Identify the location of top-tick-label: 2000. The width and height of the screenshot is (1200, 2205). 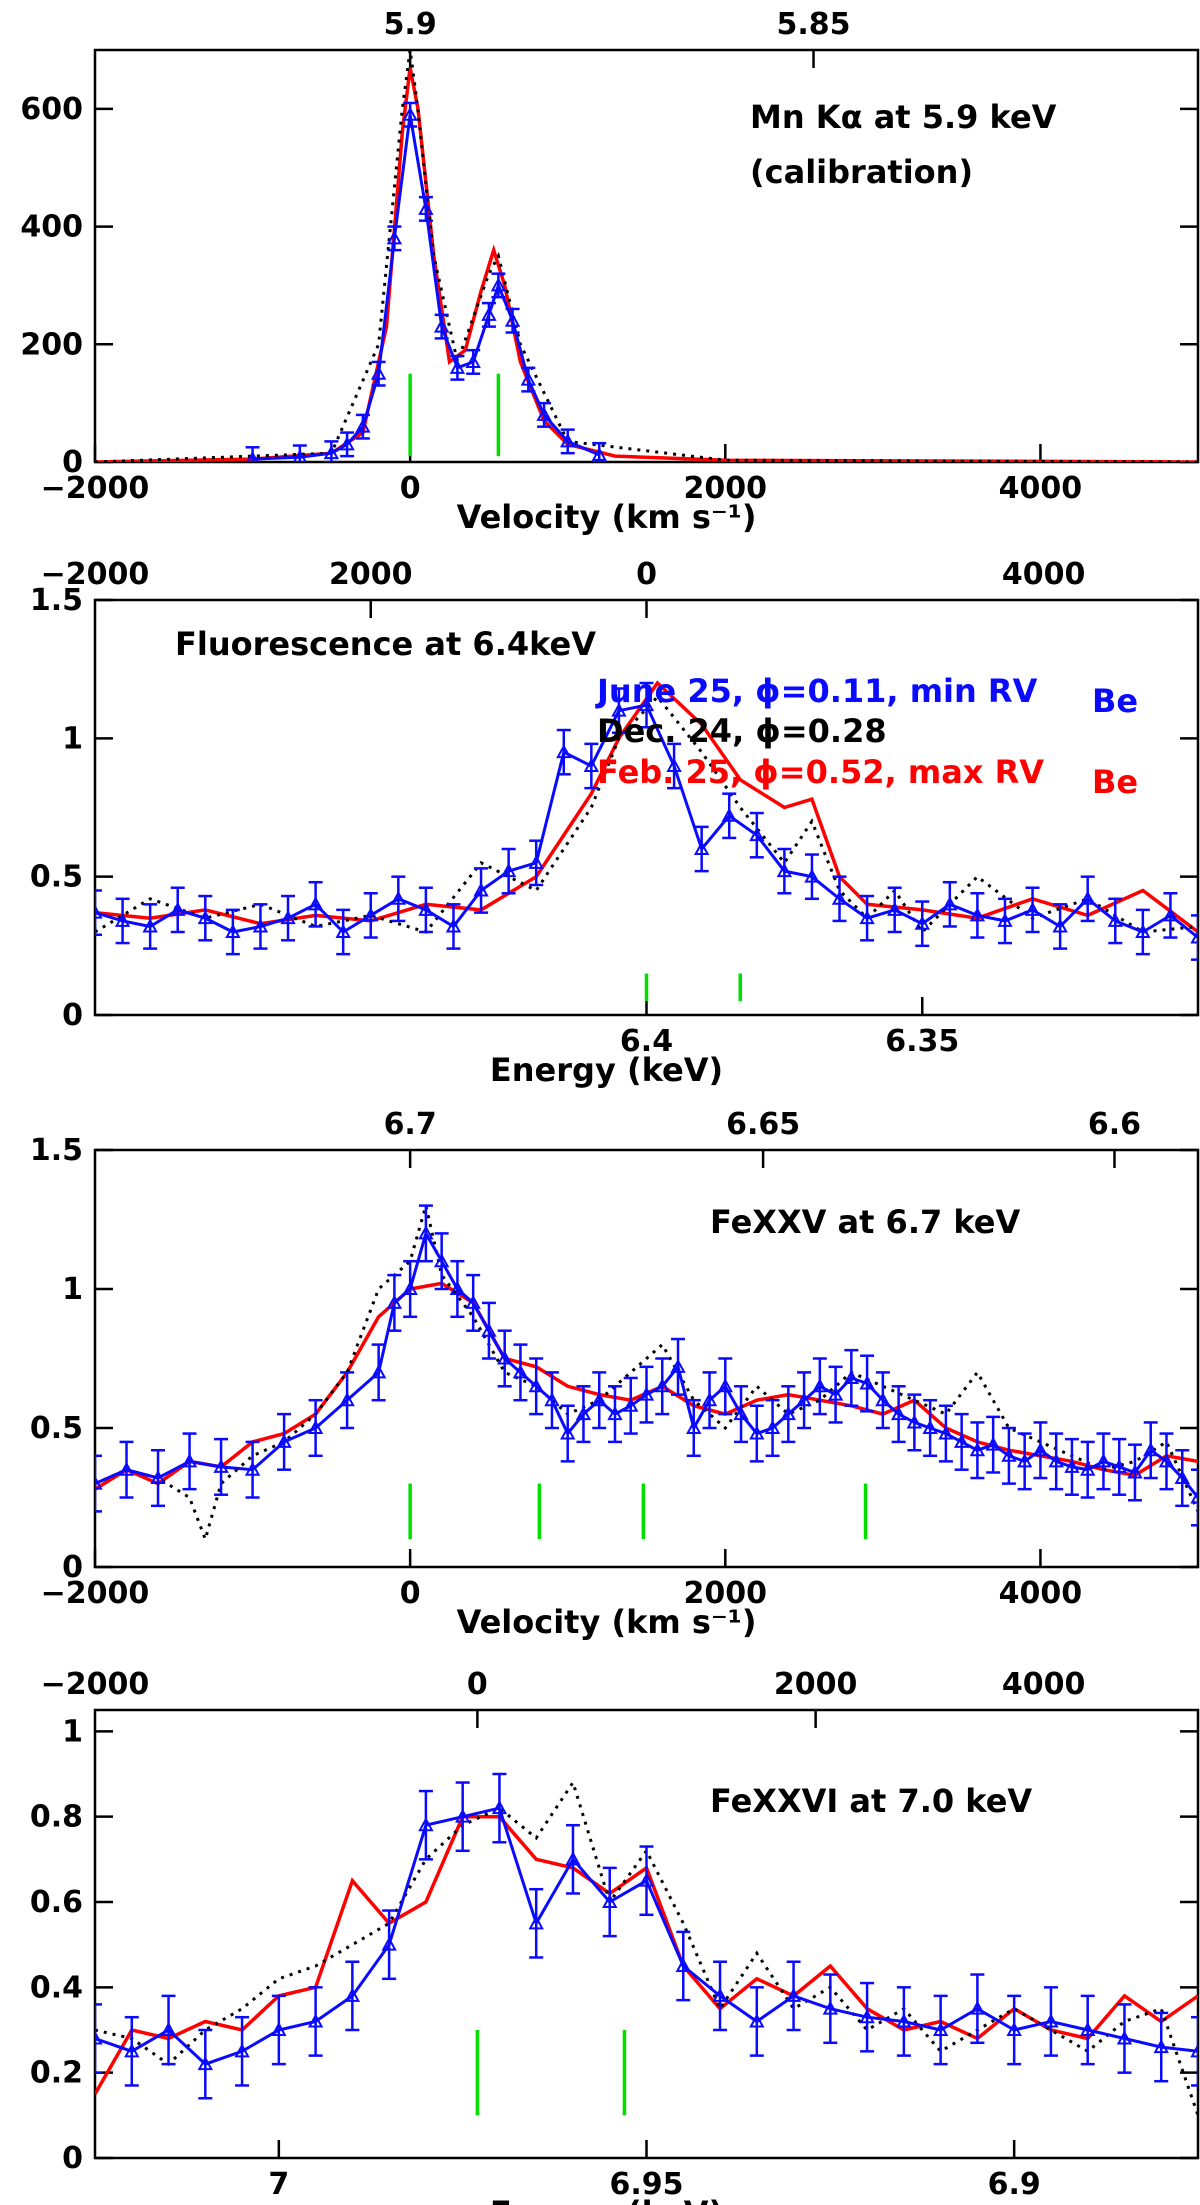
(371, 574).